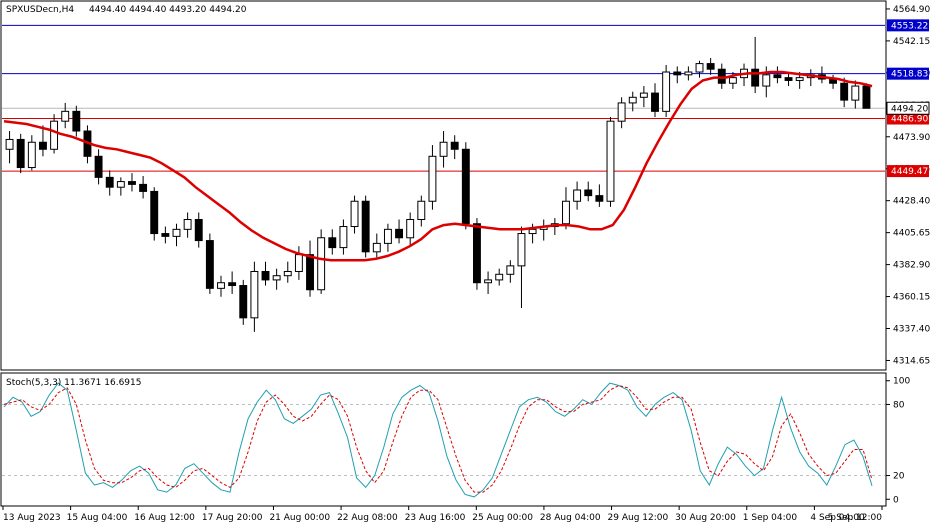 The height and width of the screenshot is (527, 933). I want to click on level-price-label: 4486.90, so click(909, 120).